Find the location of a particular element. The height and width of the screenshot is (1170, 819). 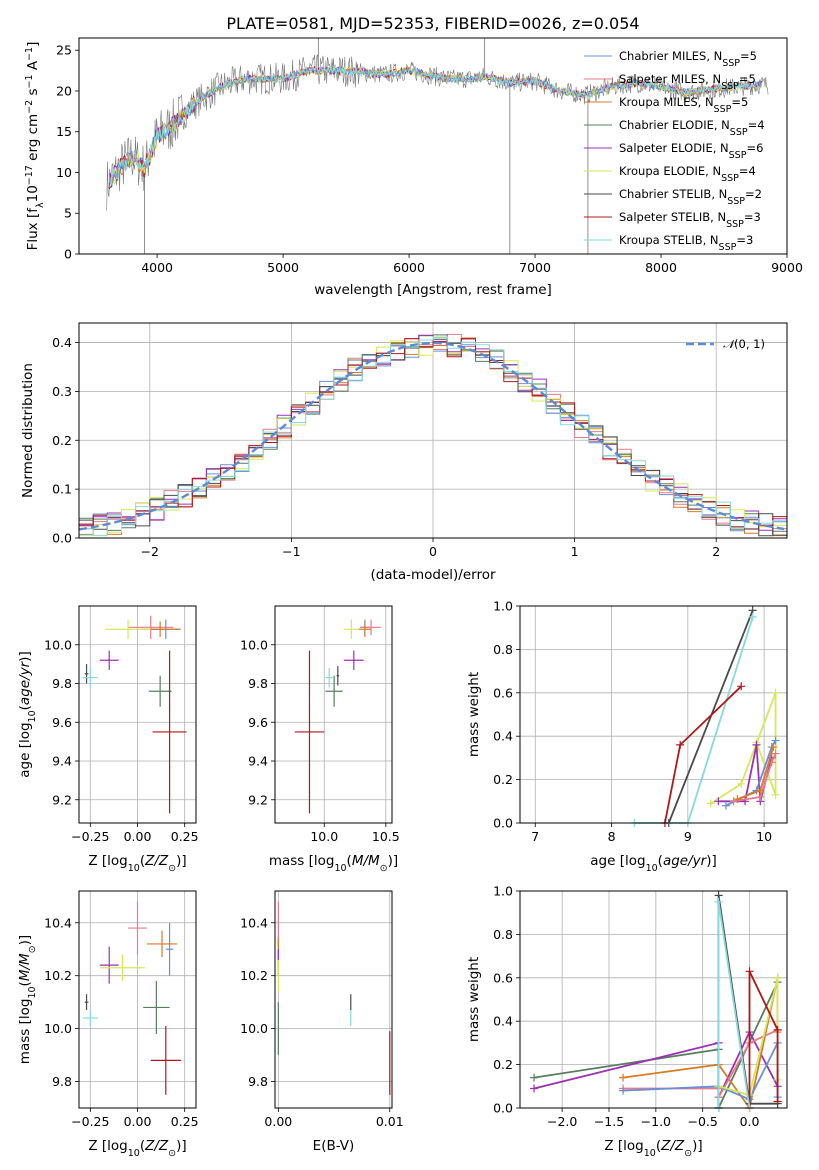

legend-entry: Chabrier ELODIE, NSSP=4 is located at coordinates (692, 128).